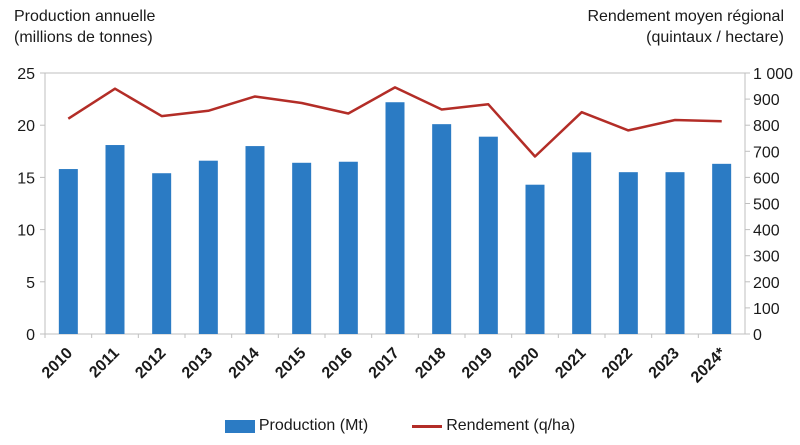 Image resolution: width=800 pixels, height=445 pixels. What do you see at coordinates (715, 37) in the screenshot?
I see `right-axis-title-line2: (quintaux / hectare)` at bounding box center [715, 37].